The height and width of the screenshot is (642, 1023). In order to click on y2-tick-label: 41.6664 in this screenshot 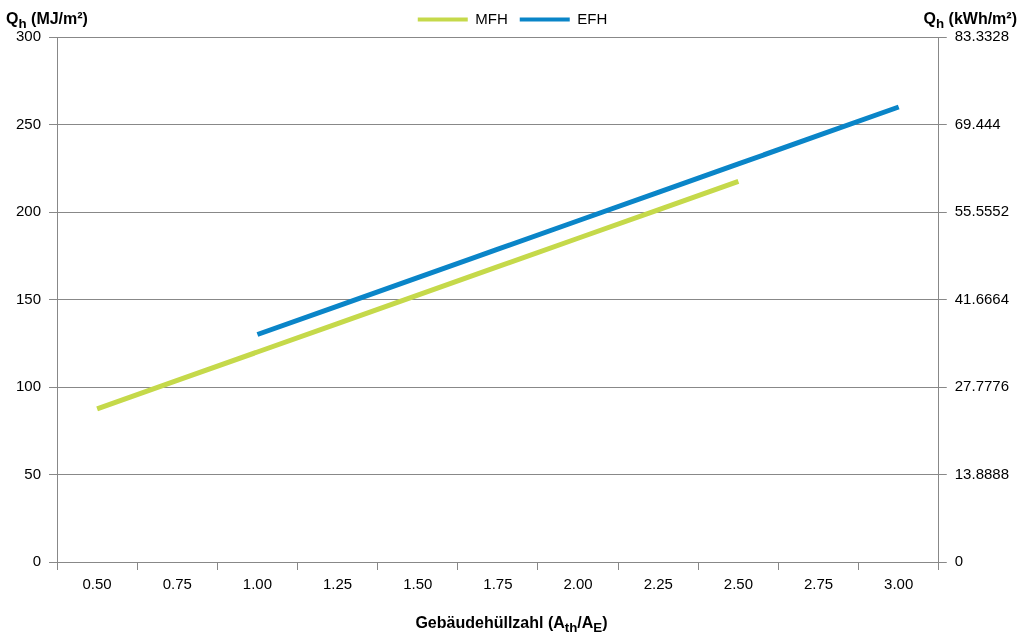, I will do `click(982, 298)`.